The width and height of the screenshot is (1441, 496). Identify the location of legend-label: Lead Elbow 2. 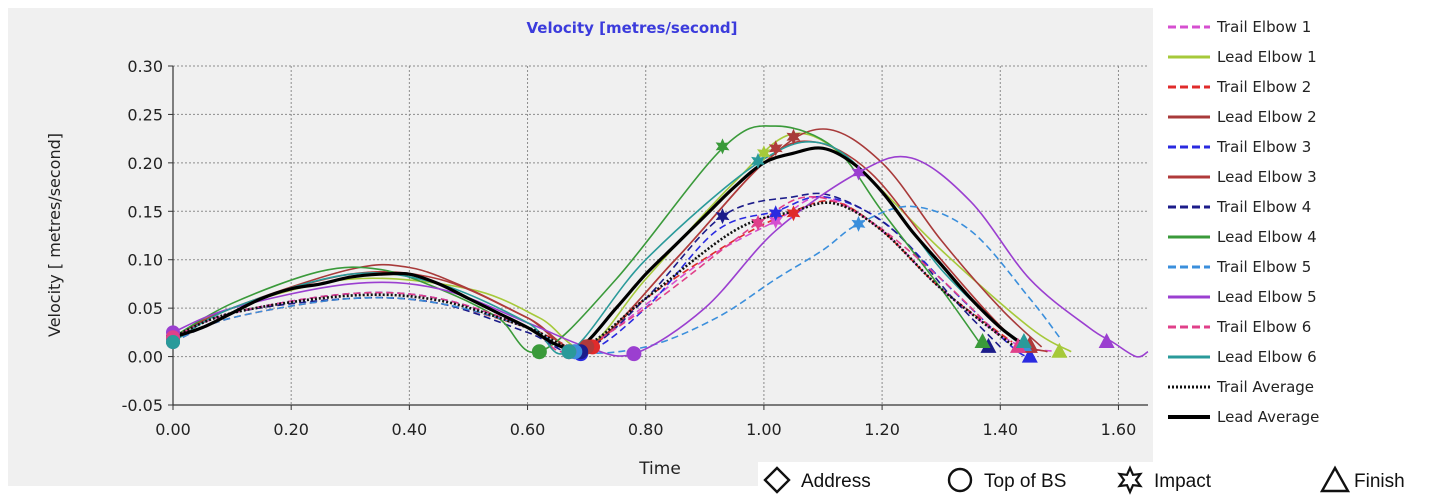
(1267, 117).